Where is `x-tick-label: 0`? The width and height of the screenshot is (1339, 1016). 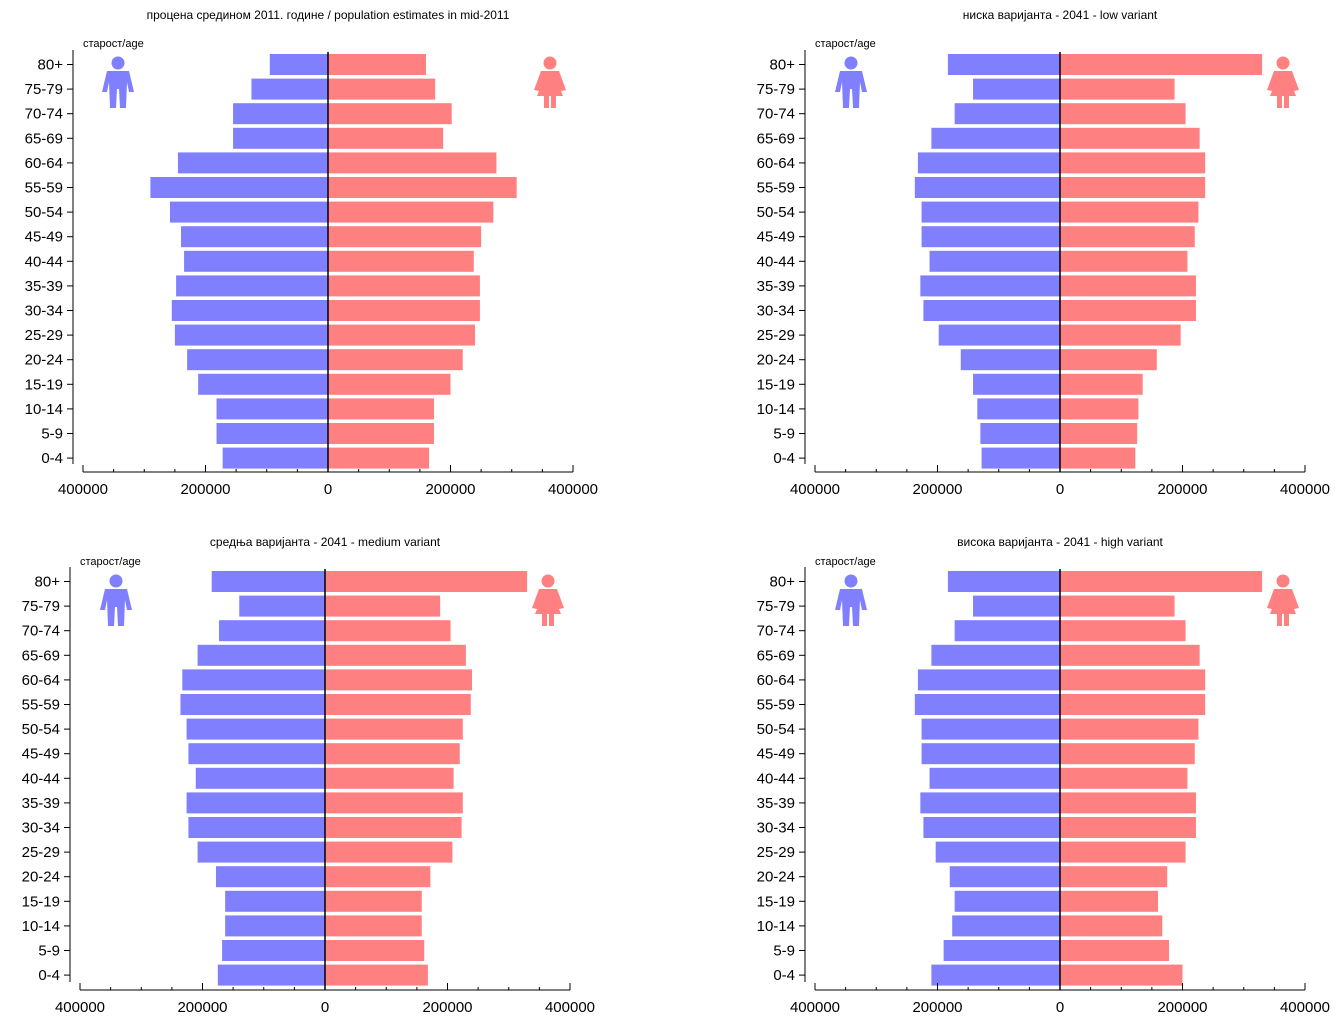 x-tick-label: 0 is located at coordinates (328, 489).